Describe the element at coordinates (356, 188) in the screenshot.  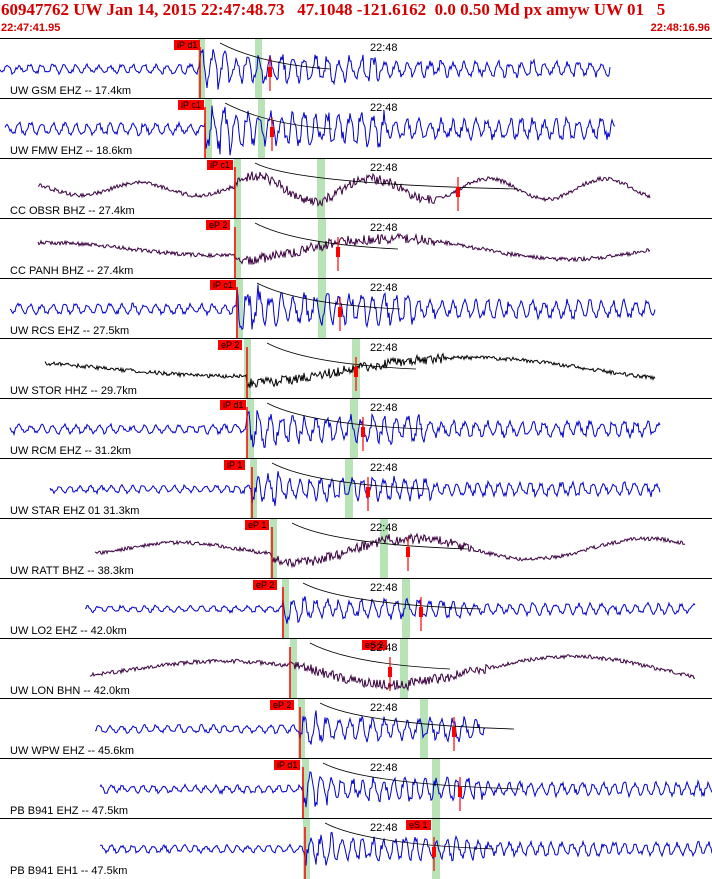
I see `trace-panel: iP c1 22:48 CC OBSR BHZ -- 27.4km` at that location.